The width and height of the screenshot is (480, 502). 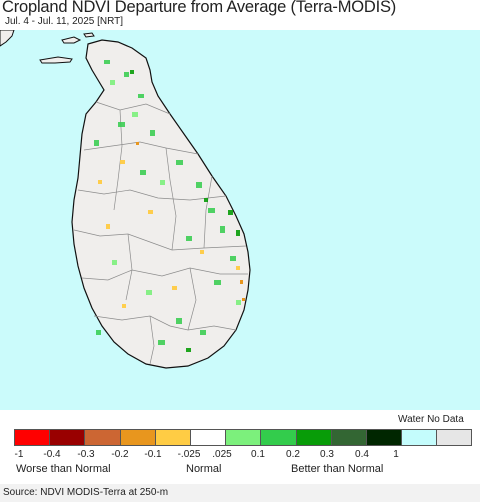 What do you see at coordinates (56, 60) in the screenshot?
I see `mannar-island` at bounding box center [56, 60].